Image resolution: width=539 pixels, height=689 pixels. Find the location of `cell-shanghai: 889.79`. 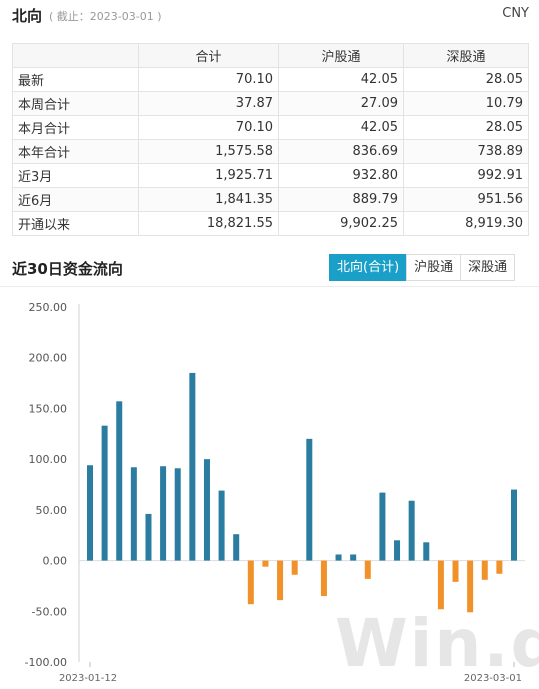

cell-shanghai: 889.79 is located at coordinates (341, 199).